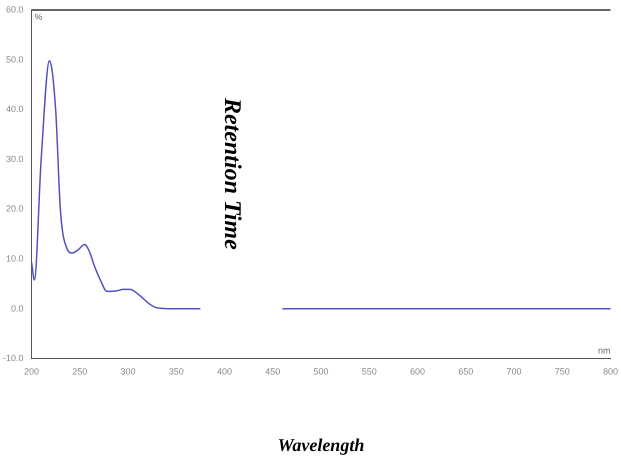 The width and height of the screenshot is (621, 461). I want to click on y-tick-label: 60.0, so click(15, 9).